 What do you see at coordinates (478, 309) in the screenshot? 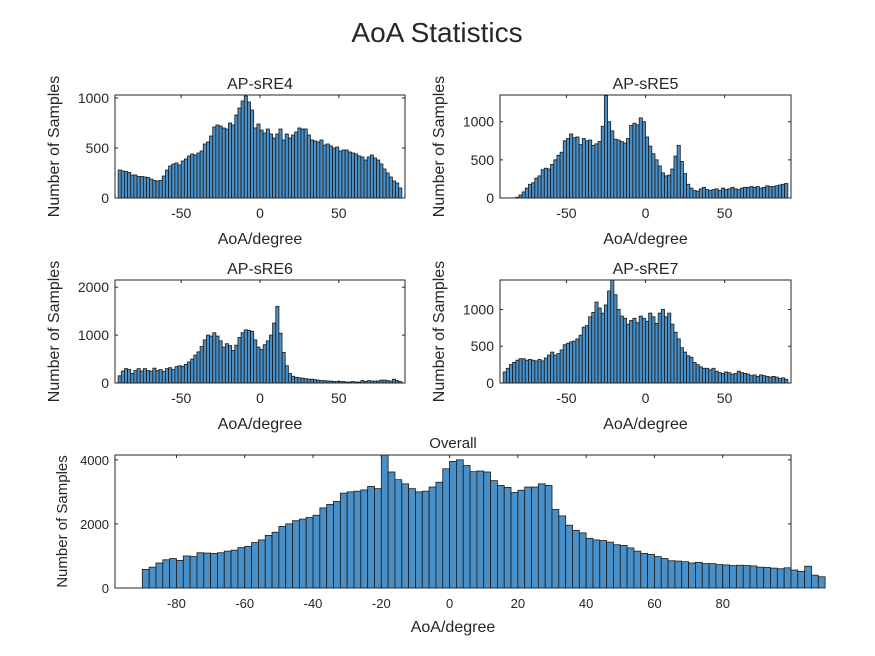
I see `y-tick-label: 1000` at bounding box center [478, 309].